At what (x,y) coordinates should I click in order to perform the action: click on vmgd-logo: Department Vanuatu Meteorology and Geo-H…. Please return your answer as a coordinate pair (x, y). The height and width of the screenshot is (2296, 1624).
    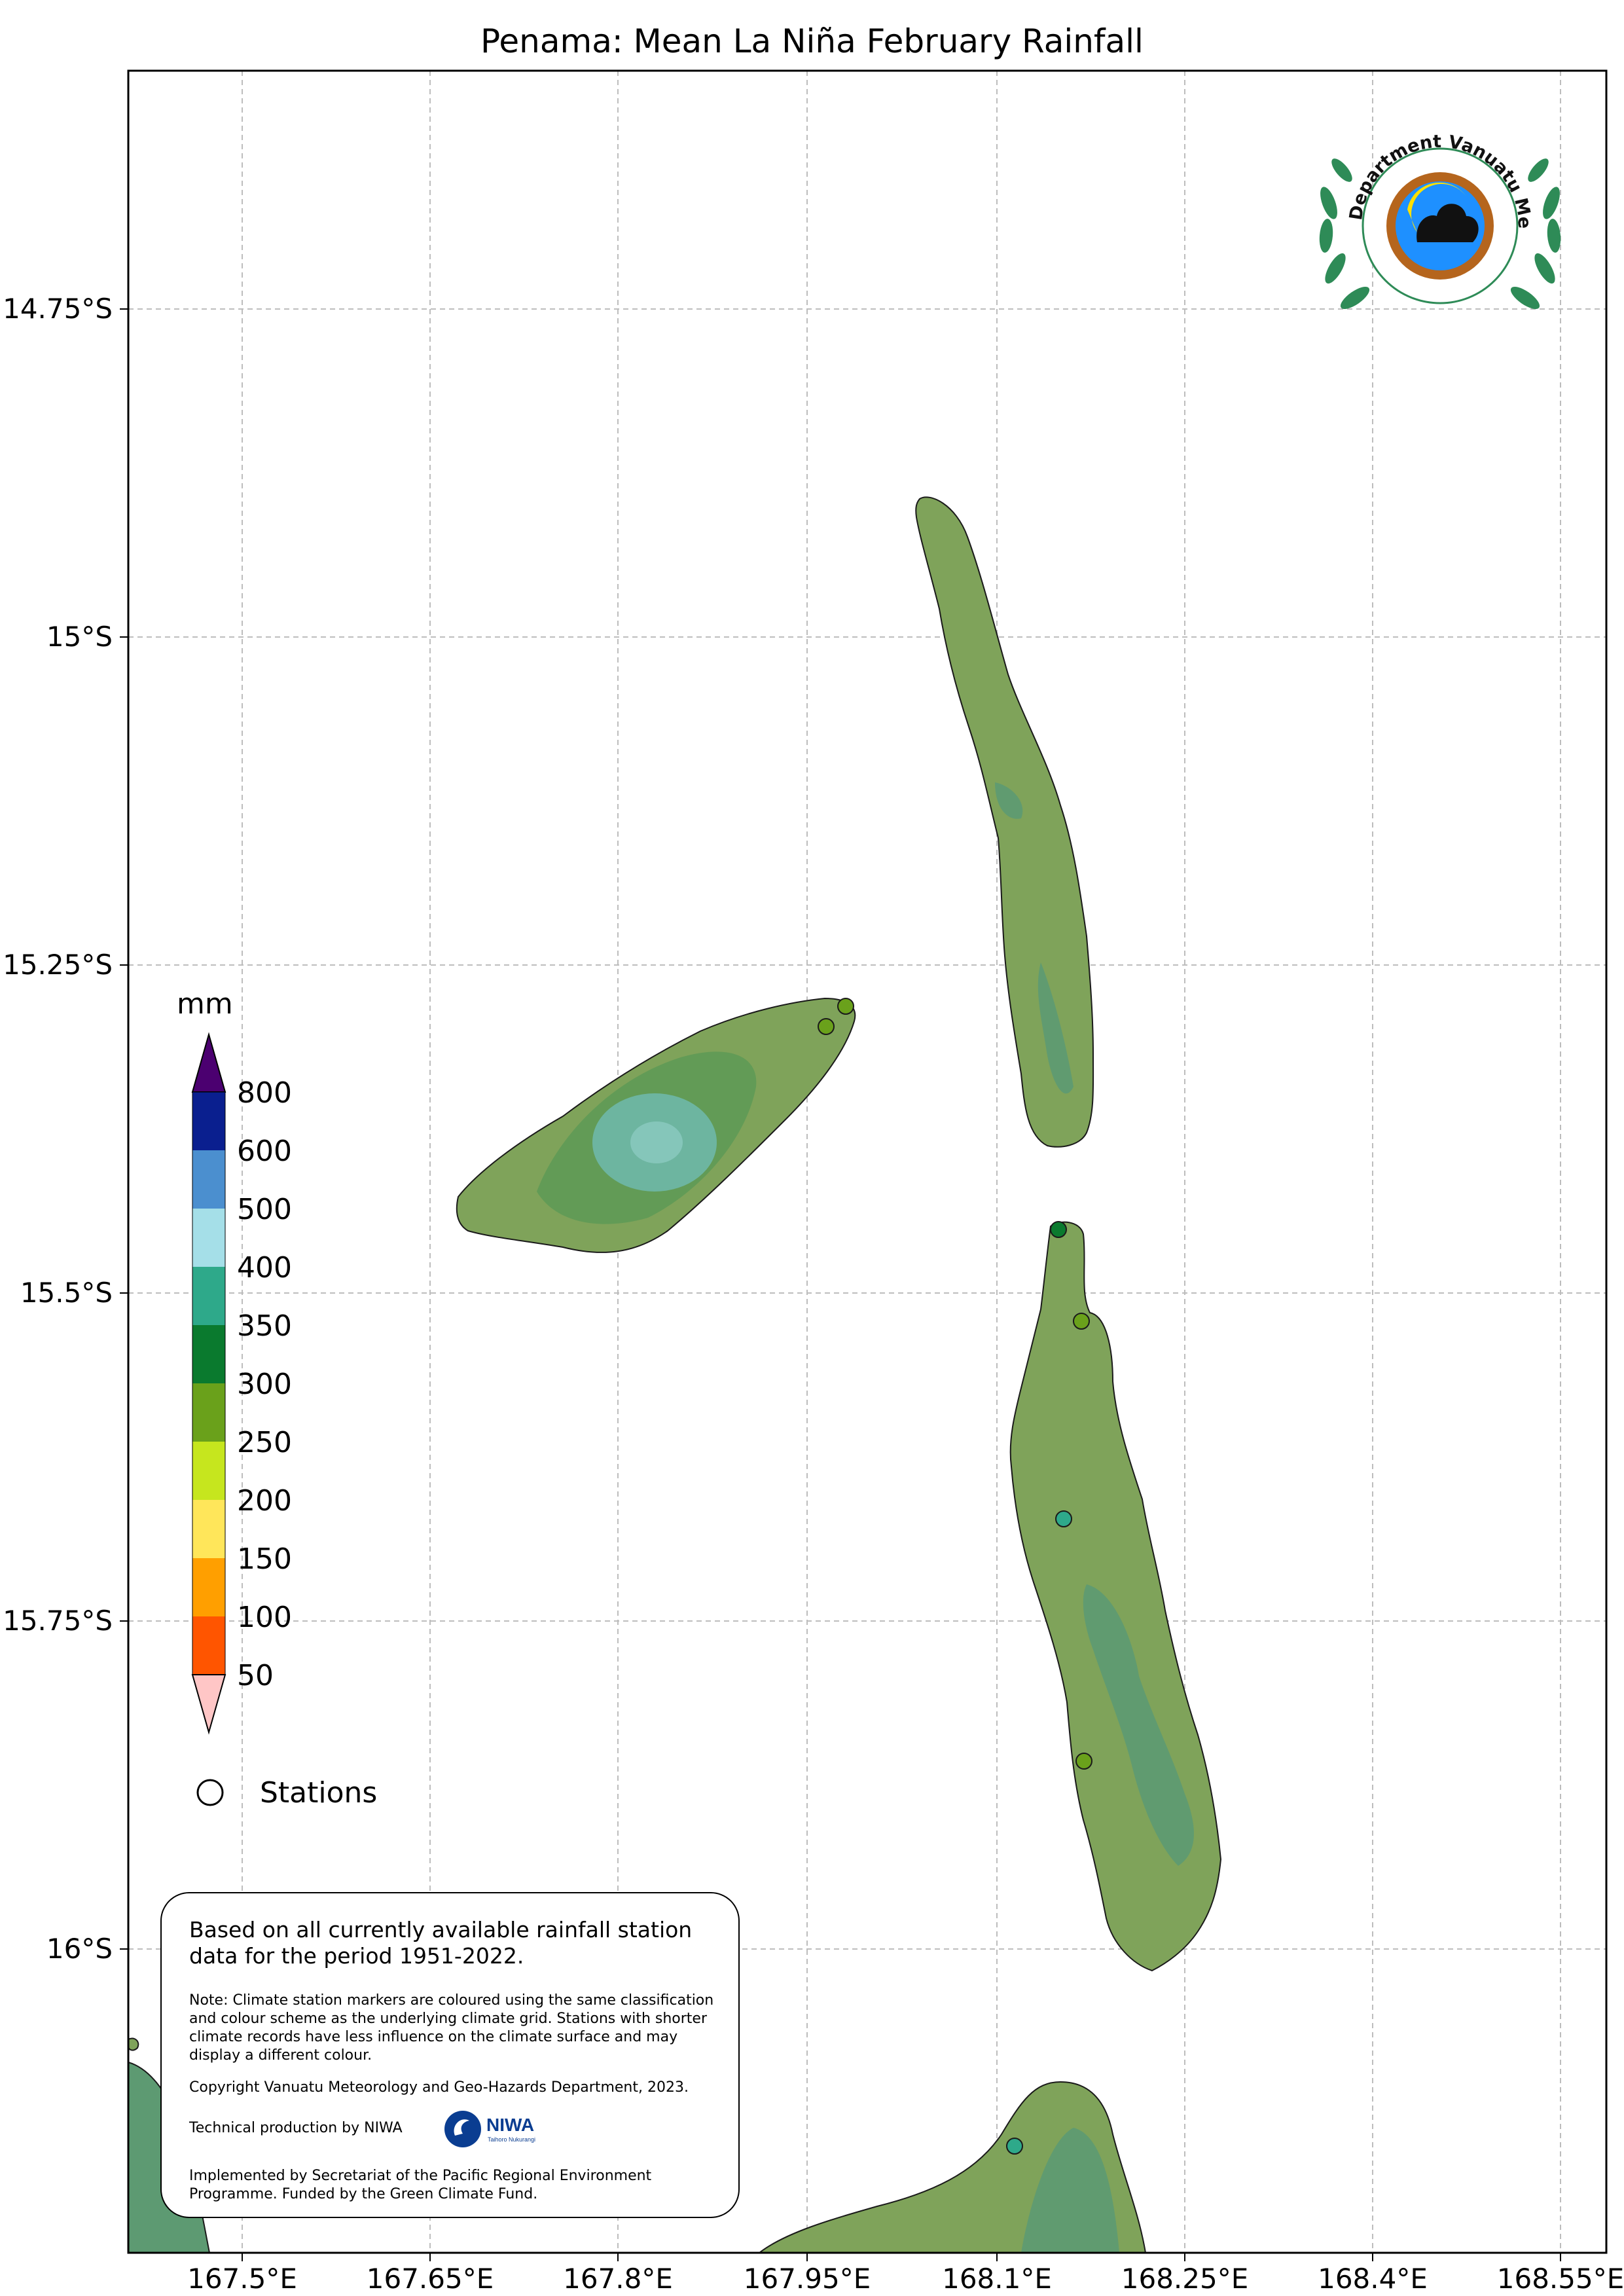
    Looking at the image, I should click on (1432, 204).